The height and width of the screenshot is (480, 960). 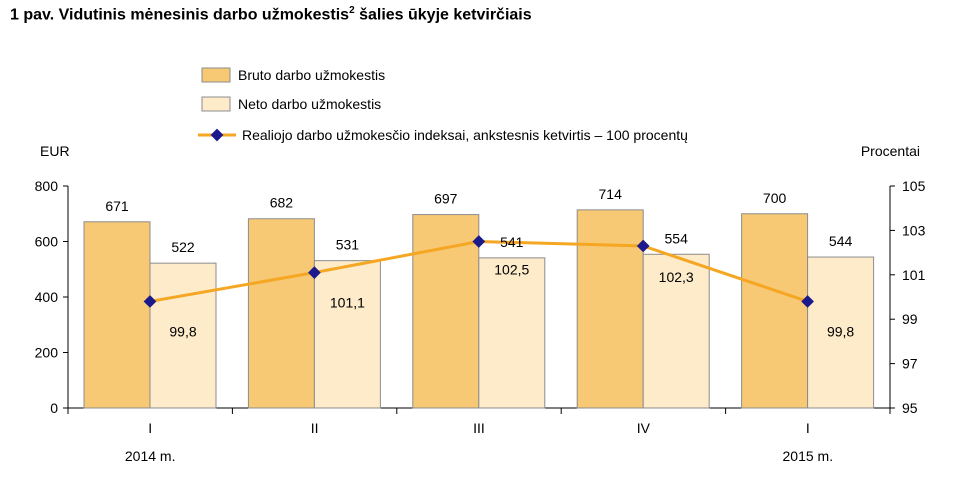 What do you see at coordinates (55, 151) in the screenshot?
I see `y-left-axis-label: EUR` at bounding box center [55, 151].